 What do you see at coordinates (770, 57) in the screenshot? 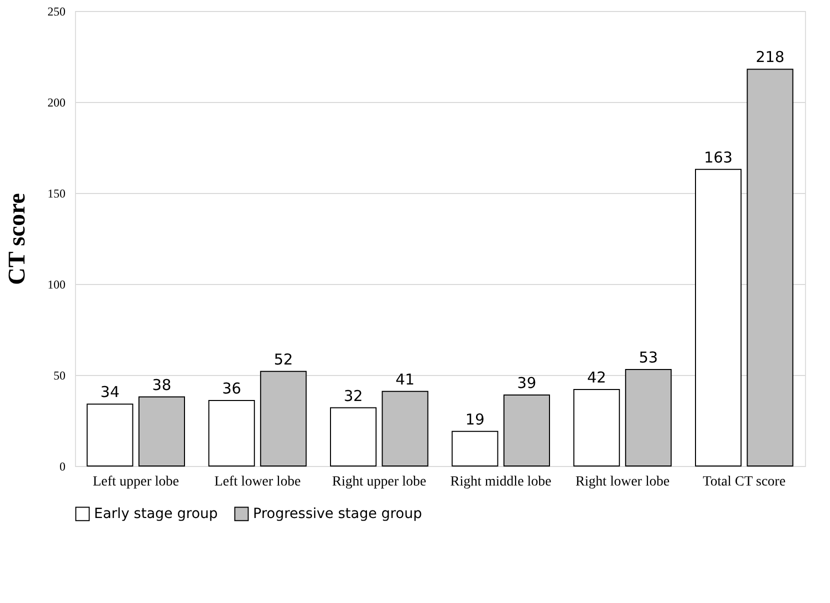
I see `data-label: 218` at bounding box center [770, 57].